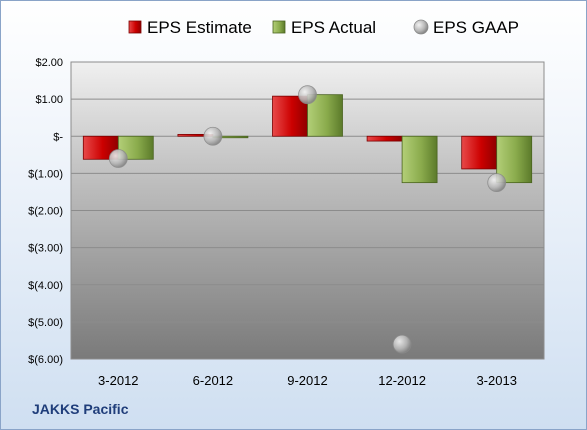  I want to click on x-tick-label: 3-2012, so click(118, 380).